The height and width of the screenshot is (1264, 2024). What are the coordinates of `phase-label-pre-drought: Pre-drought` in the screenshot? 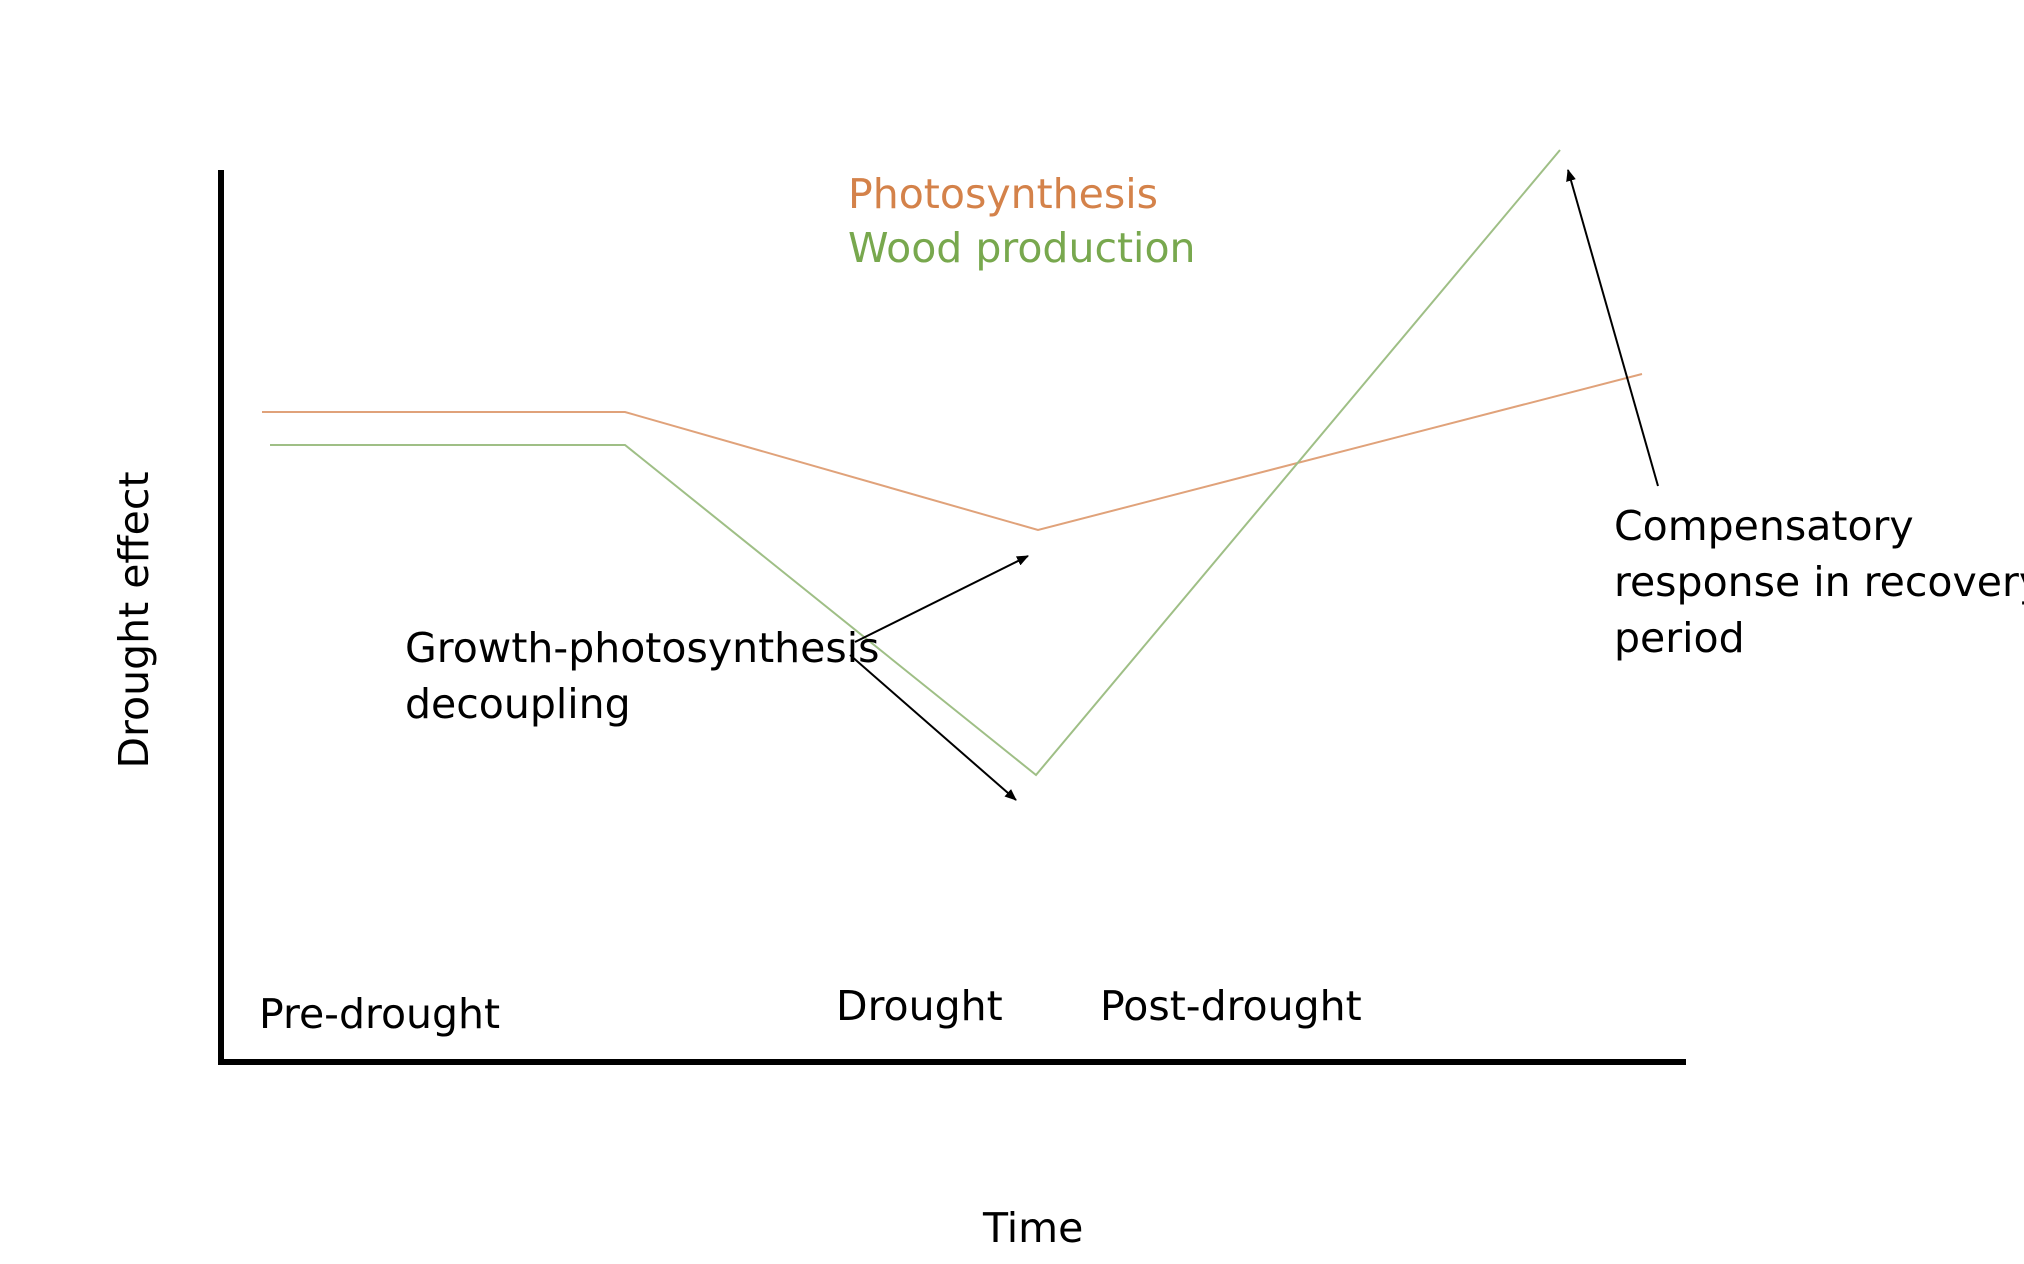 It's located at (380, 1014).